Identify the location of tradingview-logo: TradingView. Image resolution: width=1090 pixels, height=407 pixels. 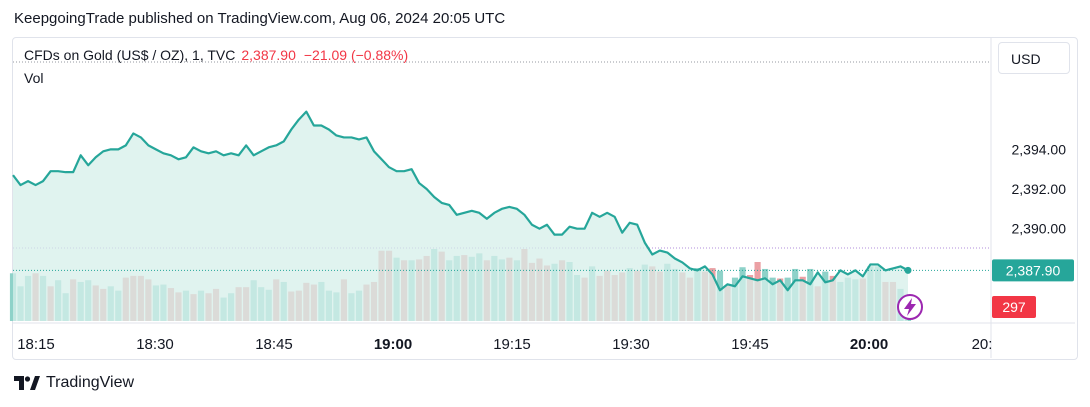
(74, 383).